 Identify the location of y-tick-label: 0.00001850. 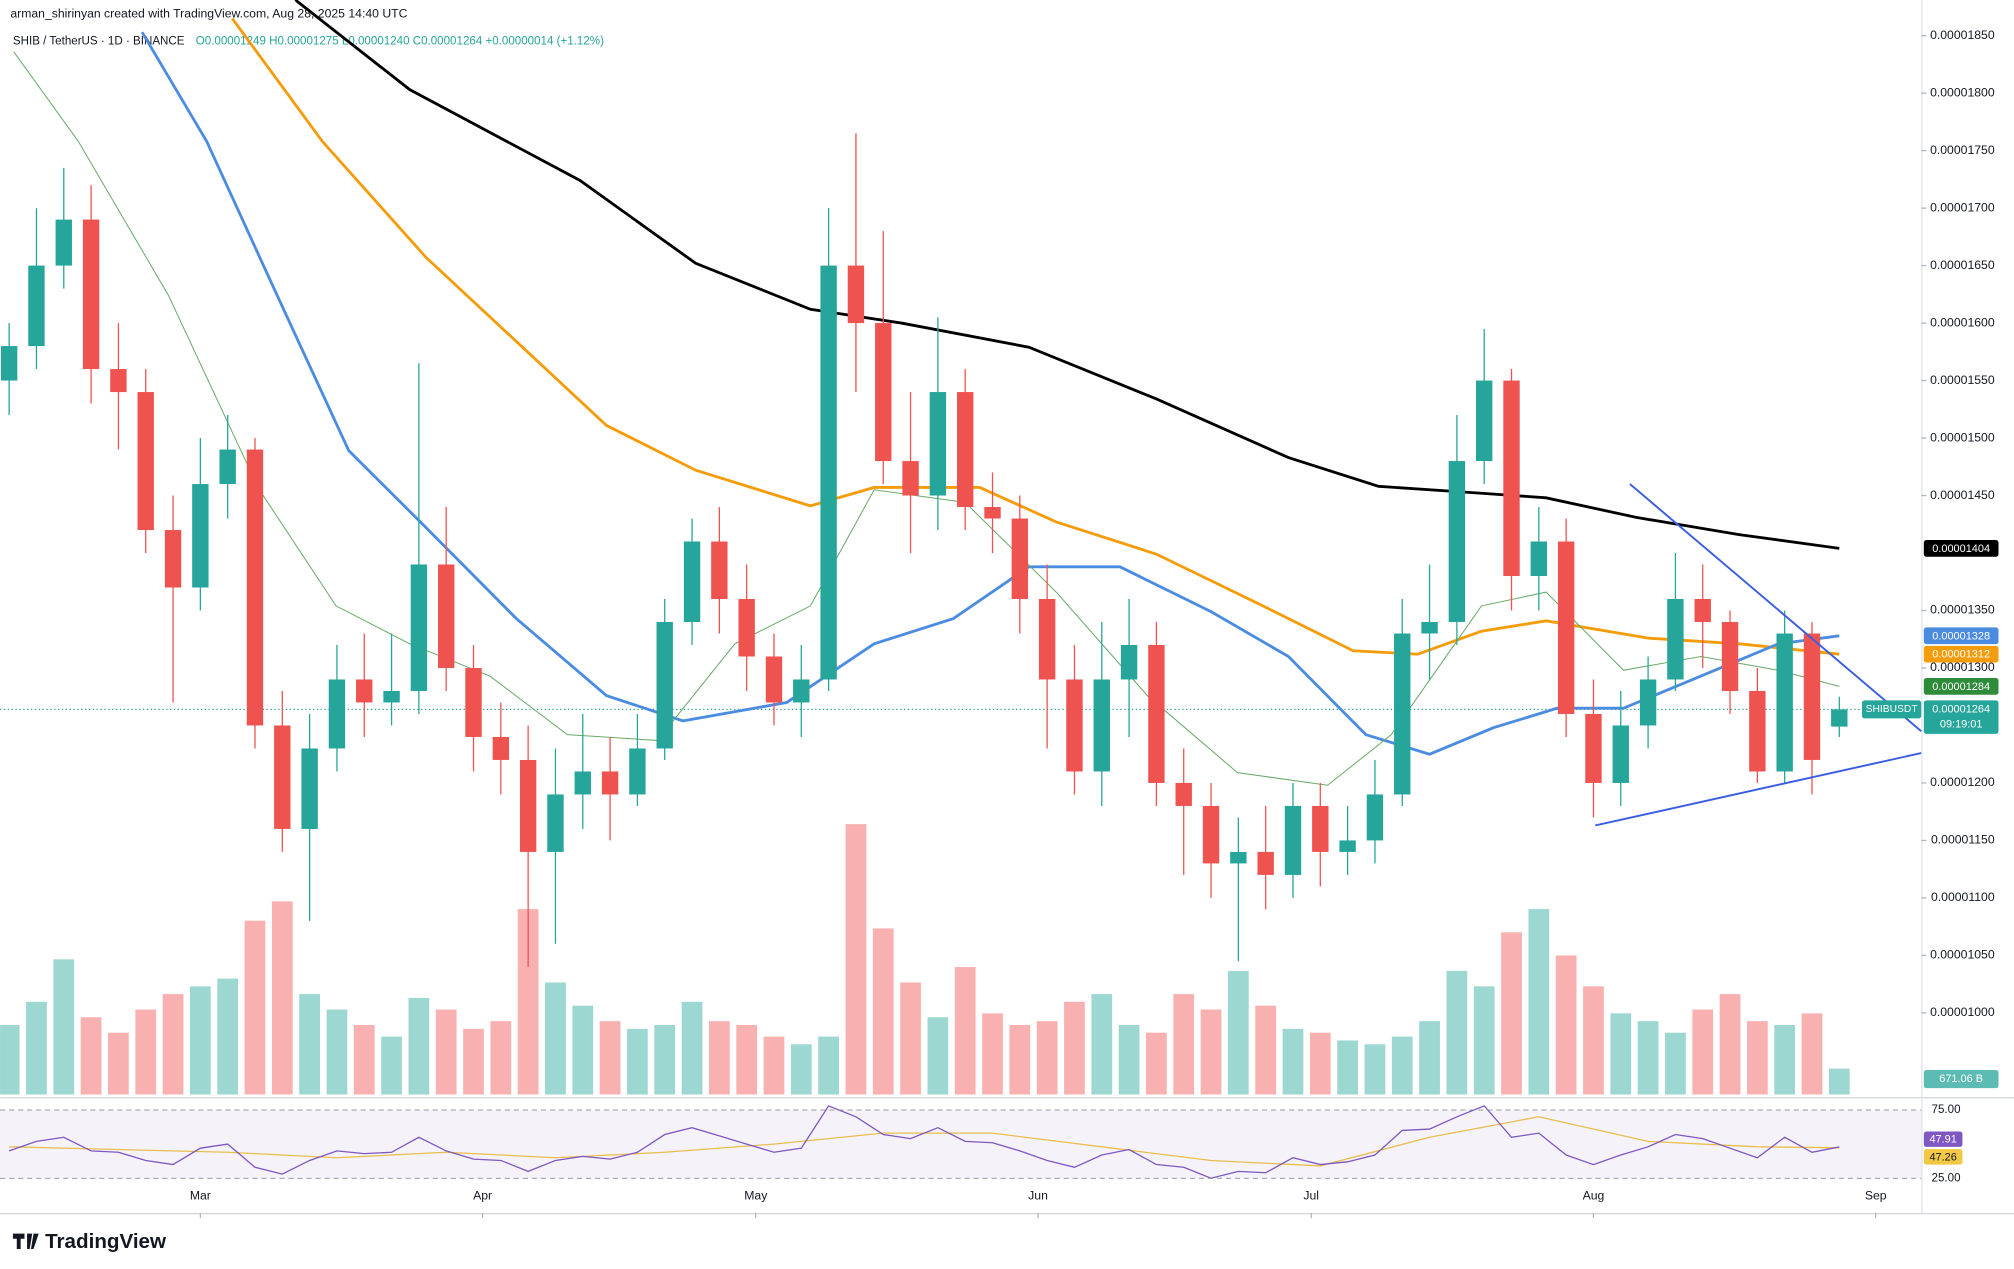
(1962, 35).